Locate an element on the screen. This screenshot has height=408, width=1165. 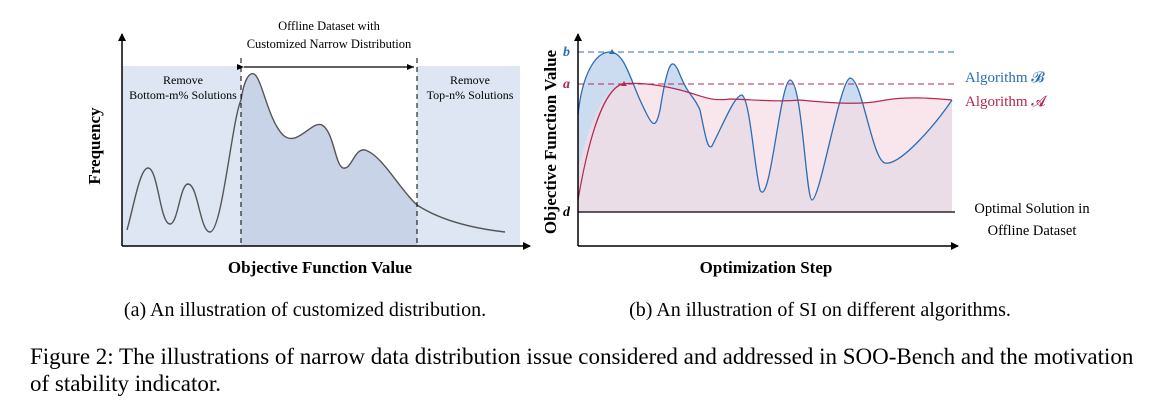
y-axis-label-a: Frequency is located at coordinates (94, 146).